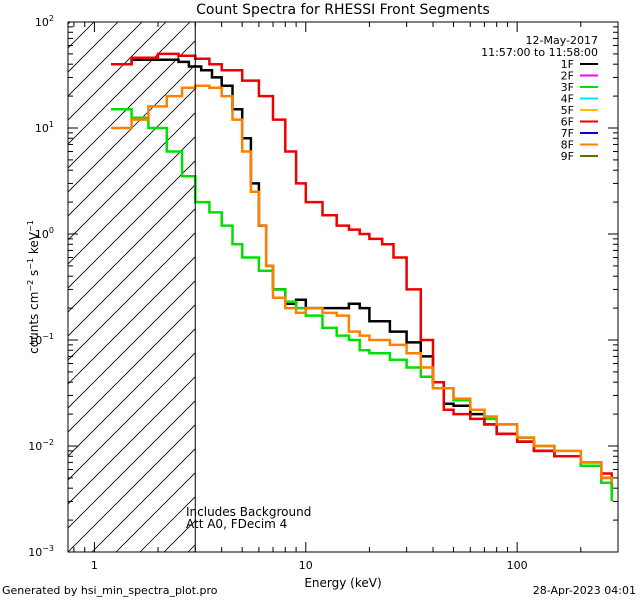 Image resolution: width=640 pixels, height=600 pixels. Describe the element at coordinates (44, 127) in the screenshot. I see `y-tick-label: 10¹` at that location.